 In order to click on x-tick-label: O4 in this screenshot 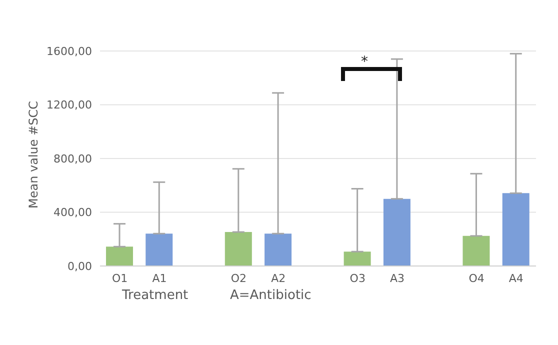, I will do `click(476, 278)`.